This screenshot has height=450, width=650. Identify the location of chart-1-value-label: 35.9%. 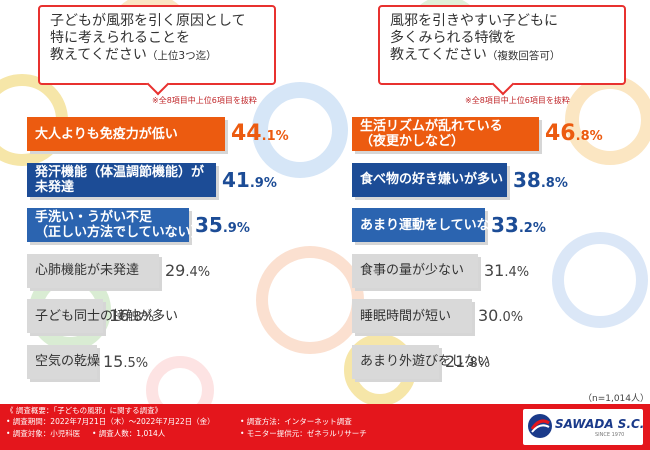
(222, 225).